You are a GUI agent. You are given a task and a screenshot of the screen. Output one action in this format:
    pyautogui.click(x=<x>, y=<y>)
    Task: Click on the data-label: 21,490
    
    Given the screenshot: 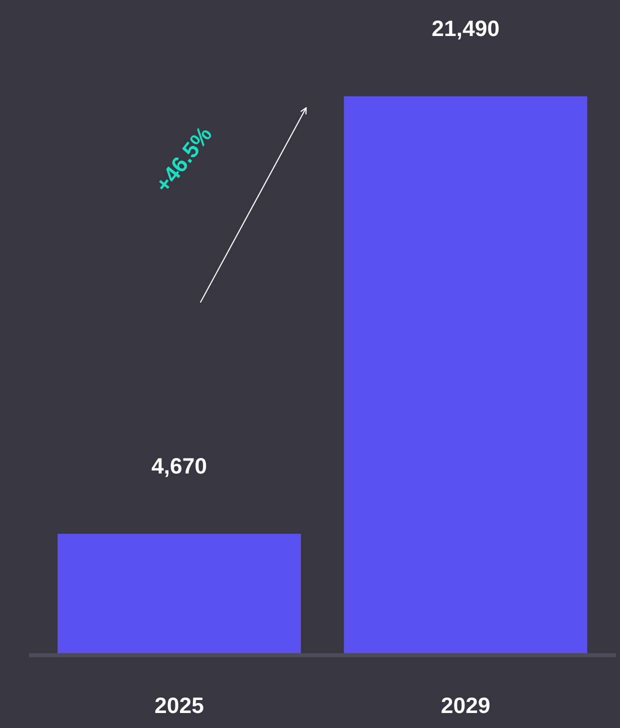 What is the action you would take?
    pyautogui.click(x=465, y=30)
    